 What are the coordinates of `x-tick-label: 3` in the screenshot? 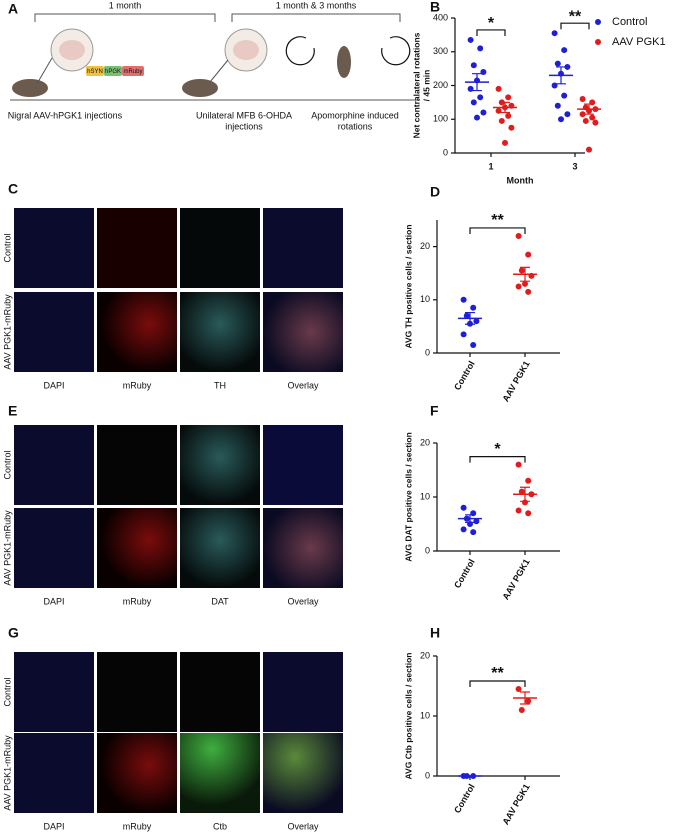 It's located at (574, 166).